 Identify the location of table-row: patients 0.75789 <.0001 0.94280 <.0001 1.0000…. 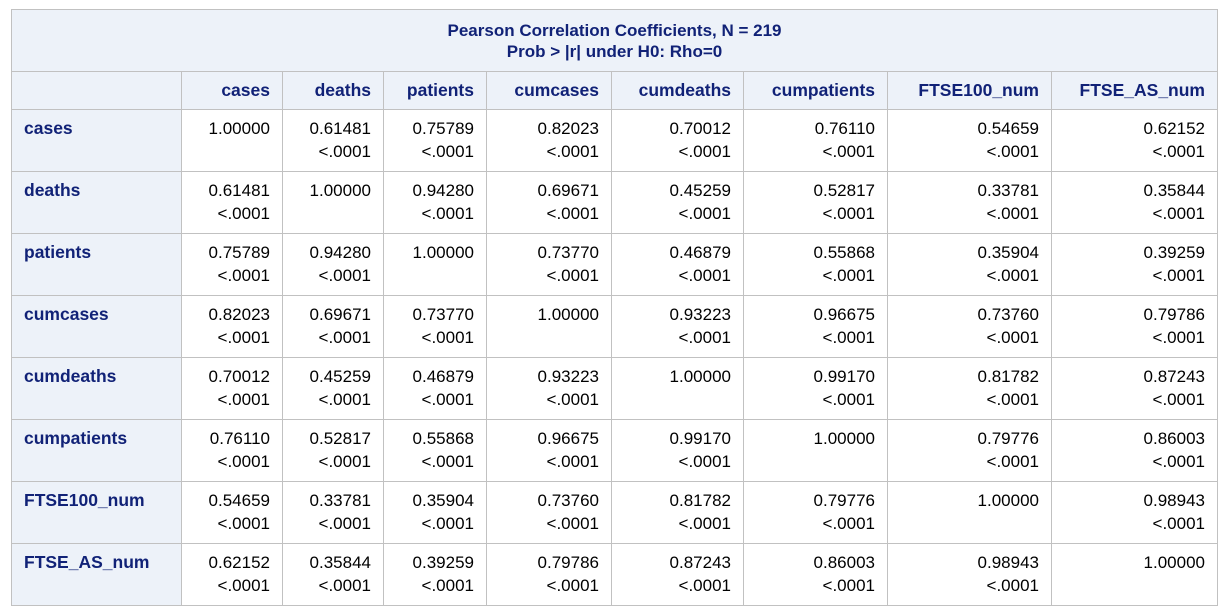
(614, 264).